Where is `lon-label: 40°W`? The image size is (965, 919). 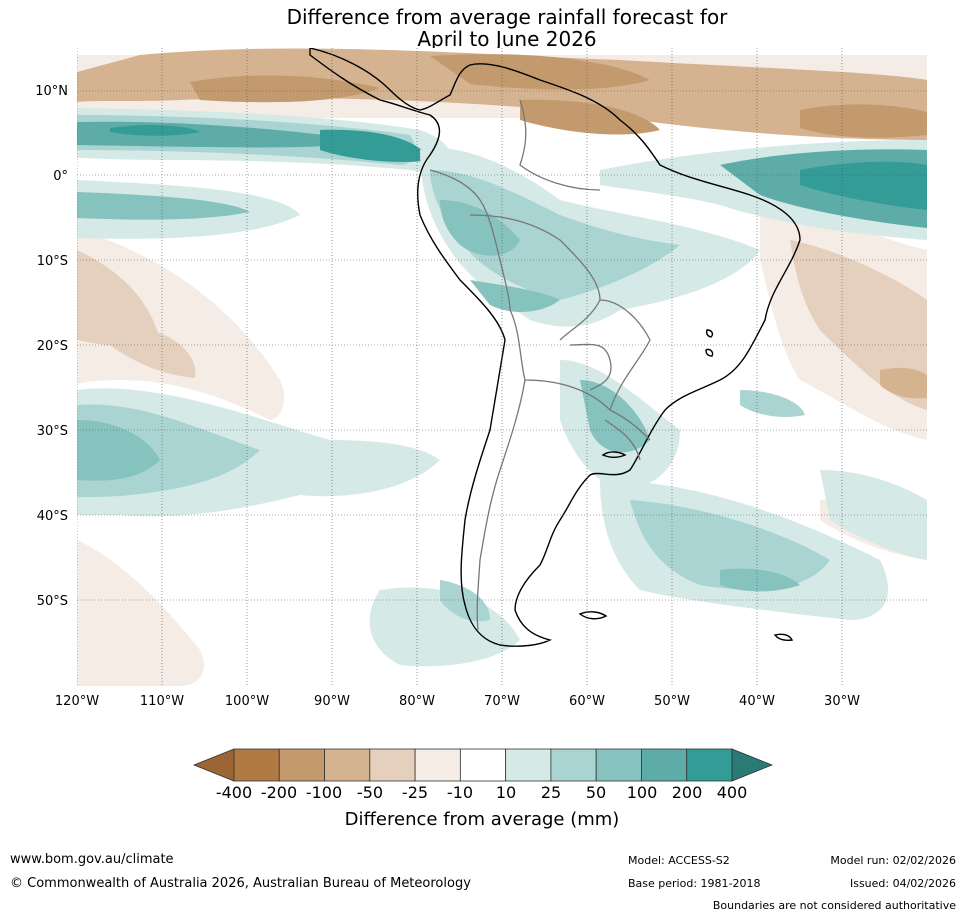 lon-label: 40°W is located at coordinates (757, 701).